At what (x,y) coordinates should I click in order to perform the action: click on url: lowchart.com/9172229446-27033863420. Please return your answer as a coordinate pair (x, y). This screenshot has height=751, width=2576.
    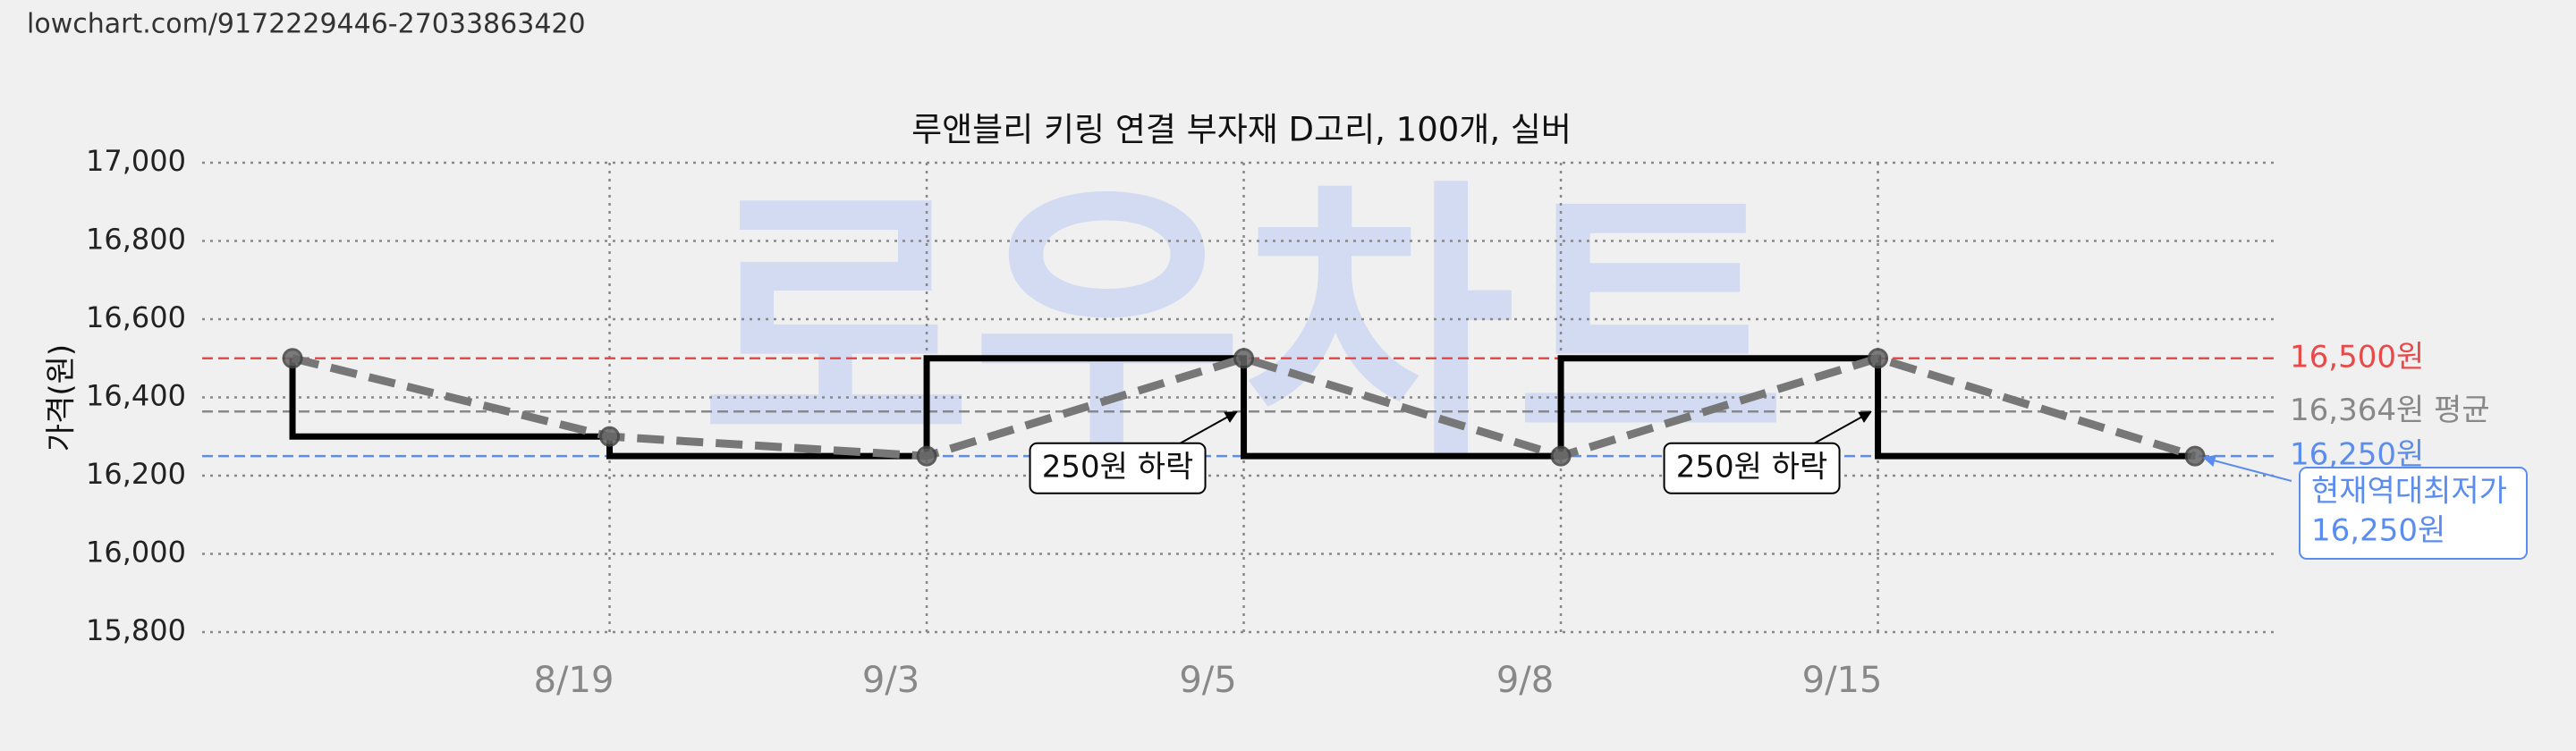
    Looking at the image, I should click on (306, 25).